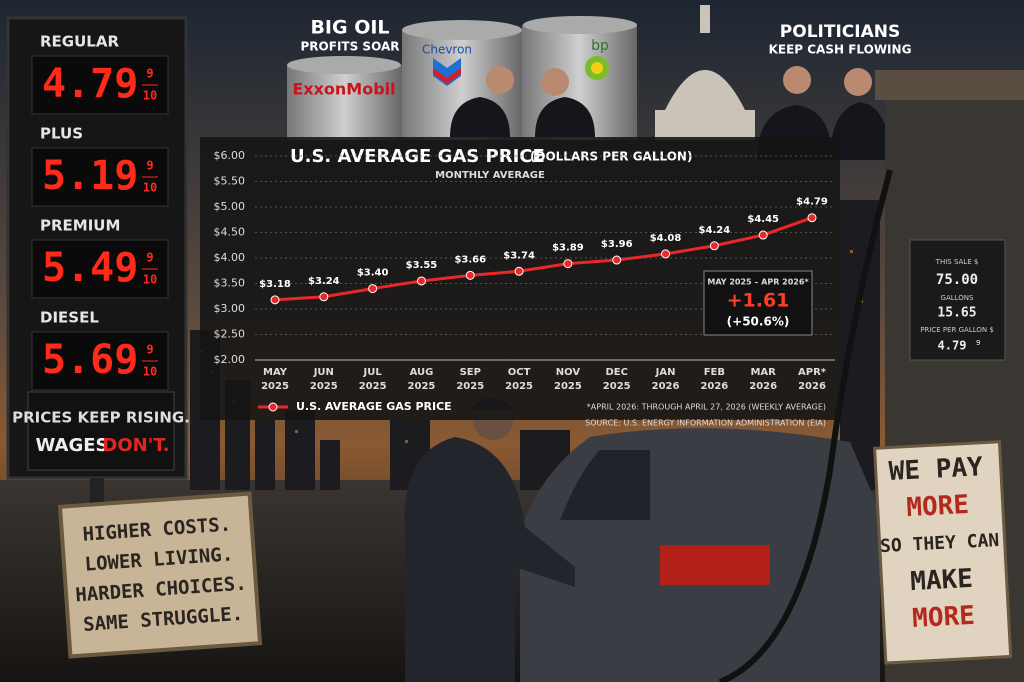 The image size is (1024, 682). Describe the element at coordinates (666, 379) in the screenshot. I see `x-tick-label: JAN 2026` at that location.